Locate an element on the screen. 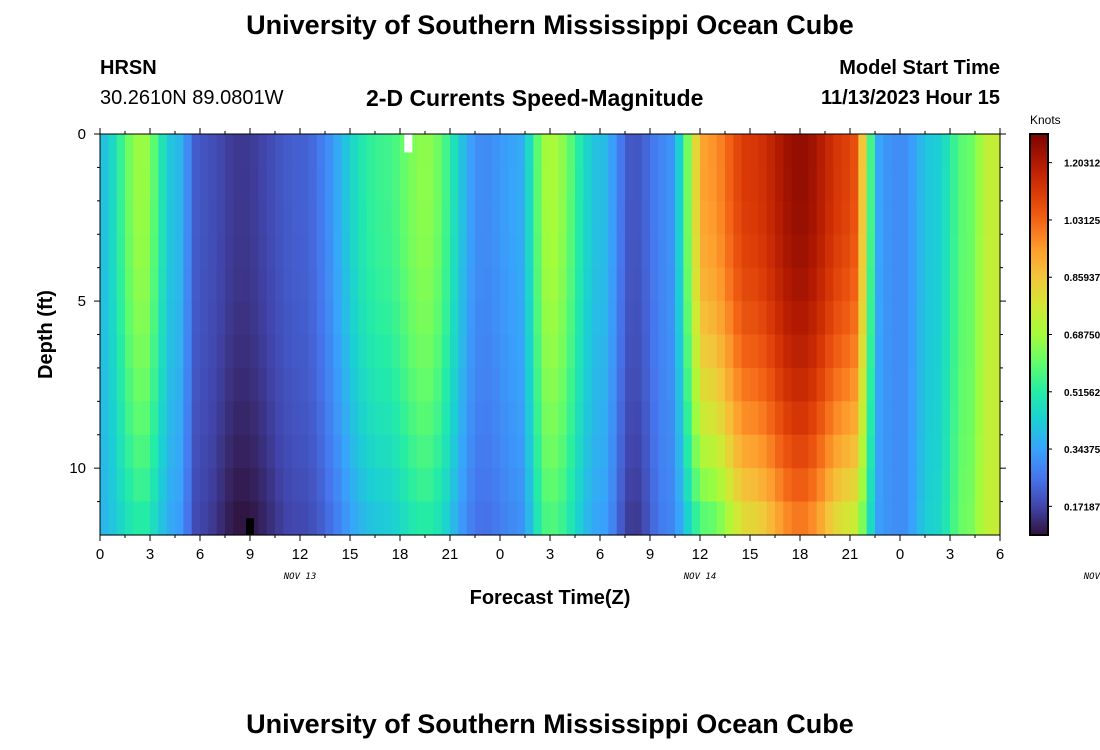 The width and height of the screenshot is (1100, 750). x-tick-label: 3 is located at coordinates (550, 554).